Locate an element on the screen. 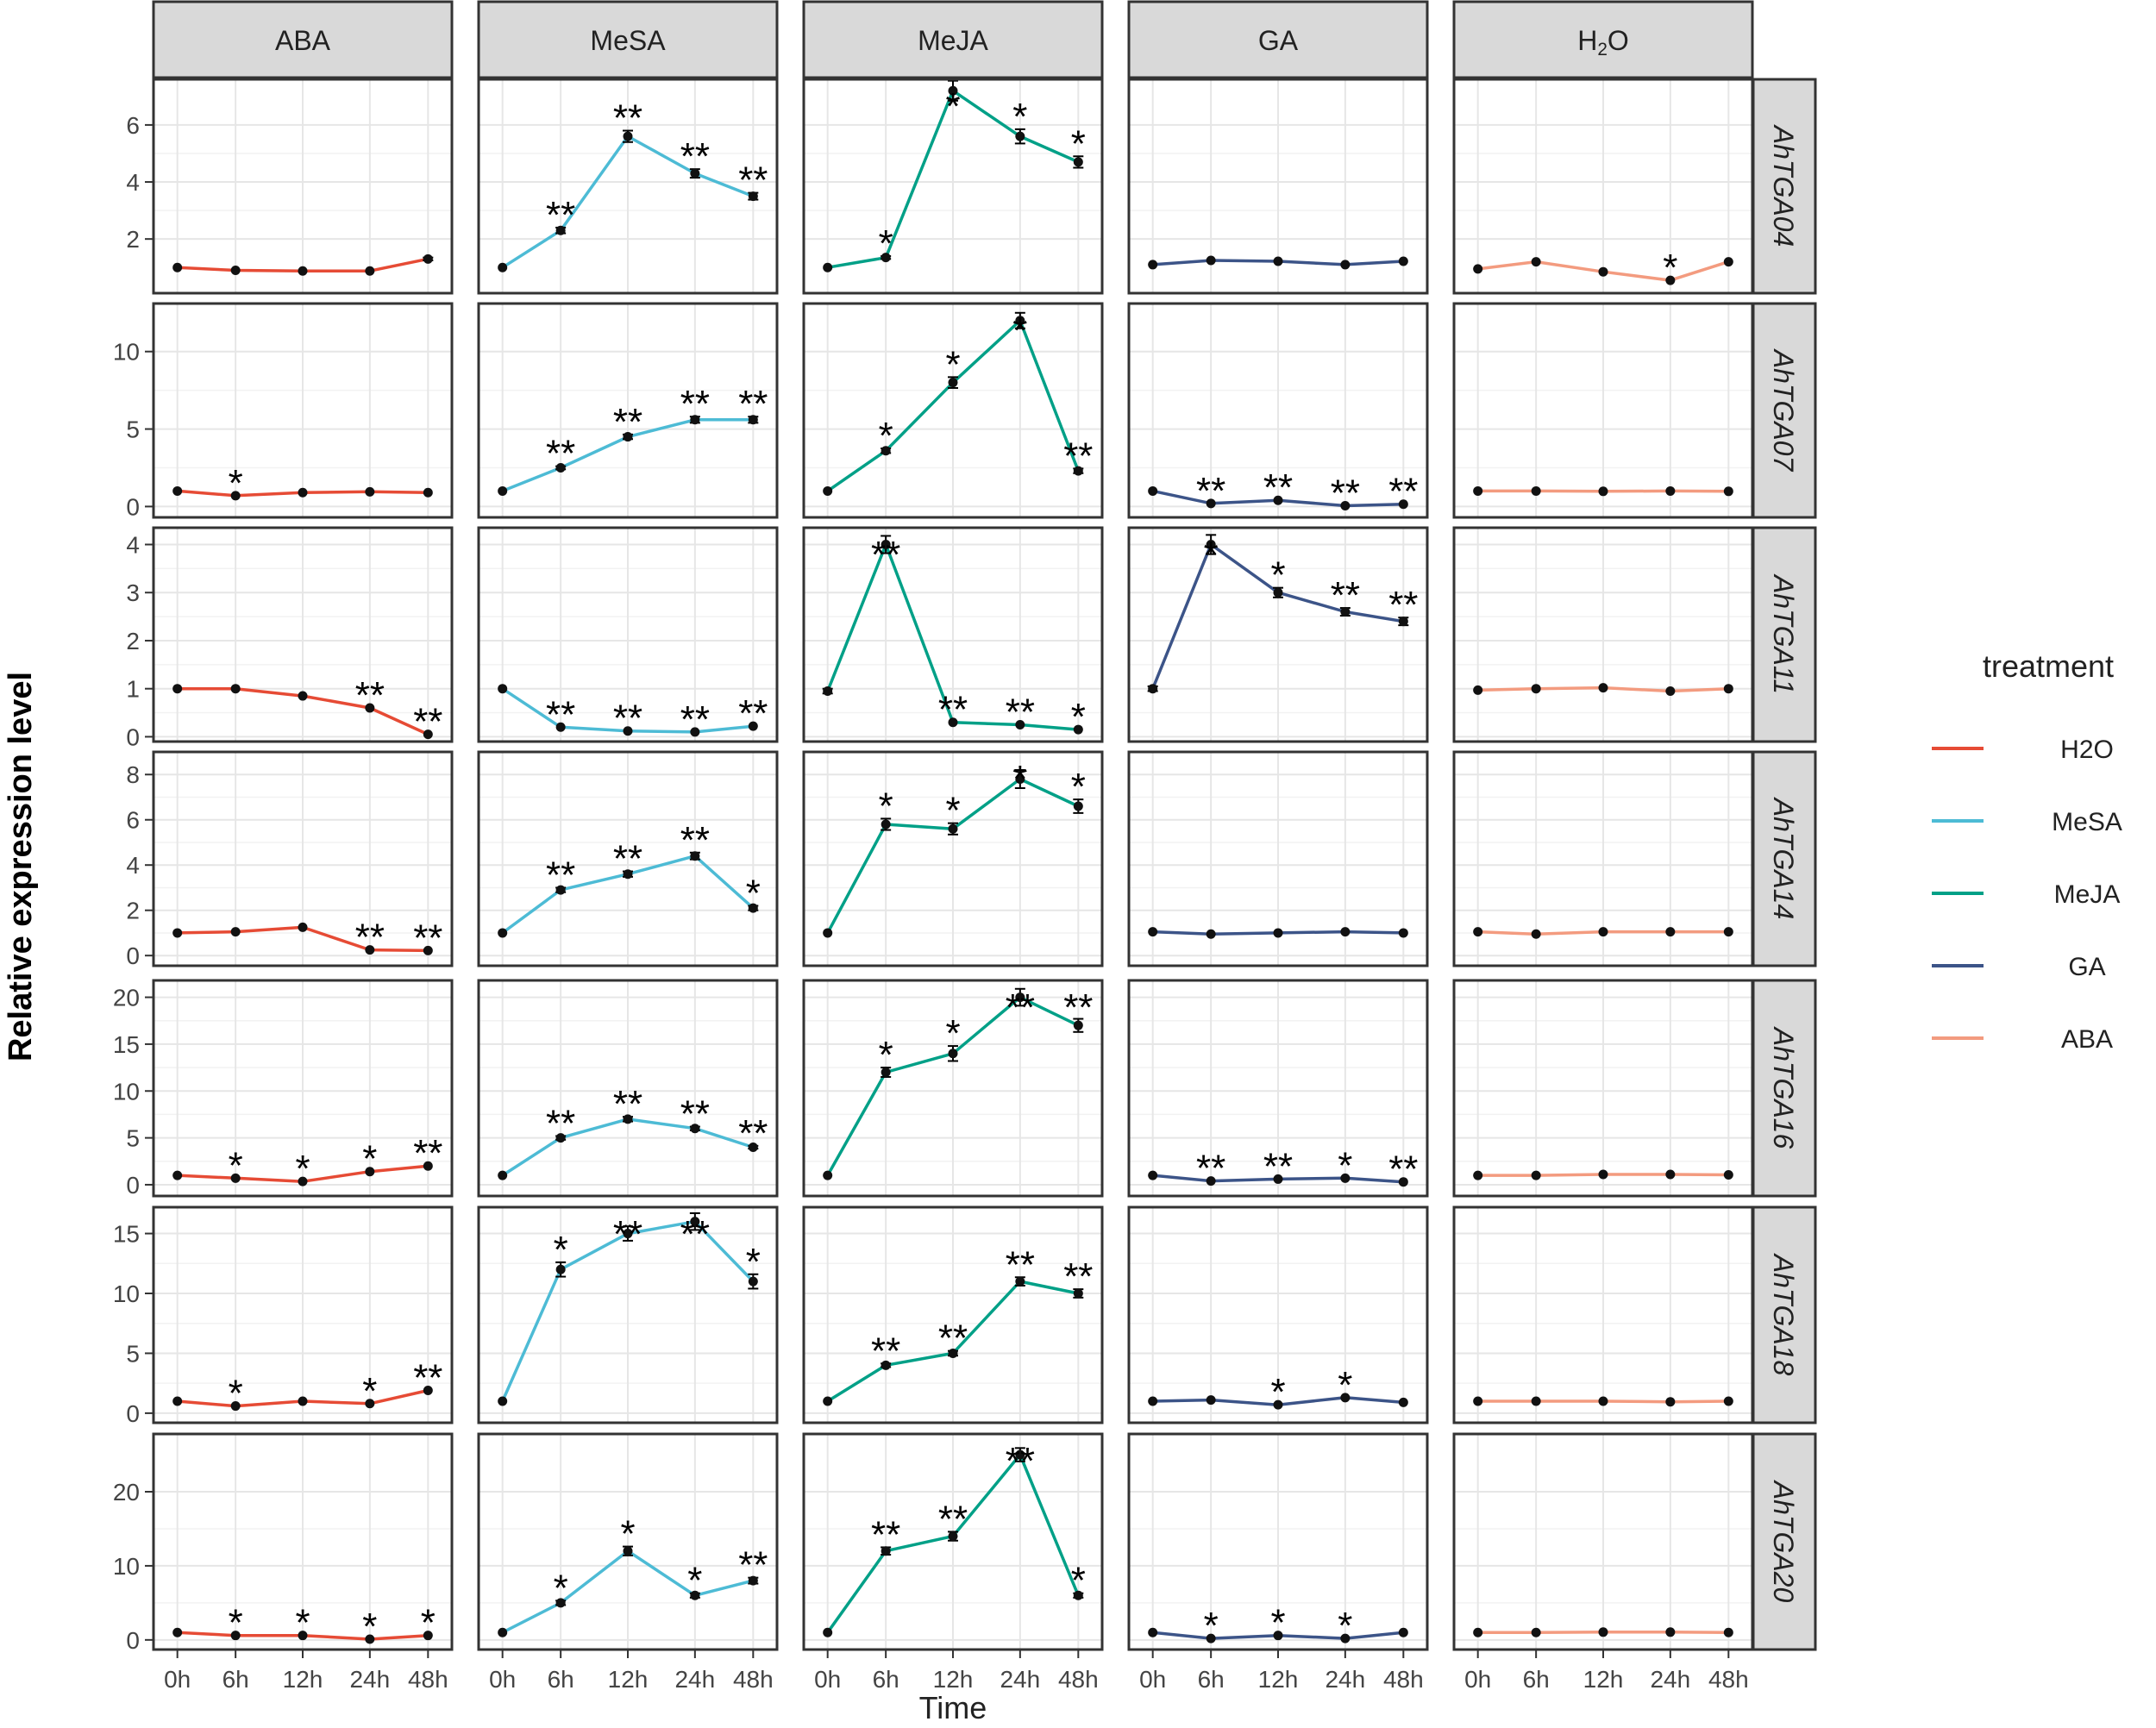 This screenshot has height=1728, width=2156. facet-row-label: AhTGA16 is located at coordinates (1783, 1087).